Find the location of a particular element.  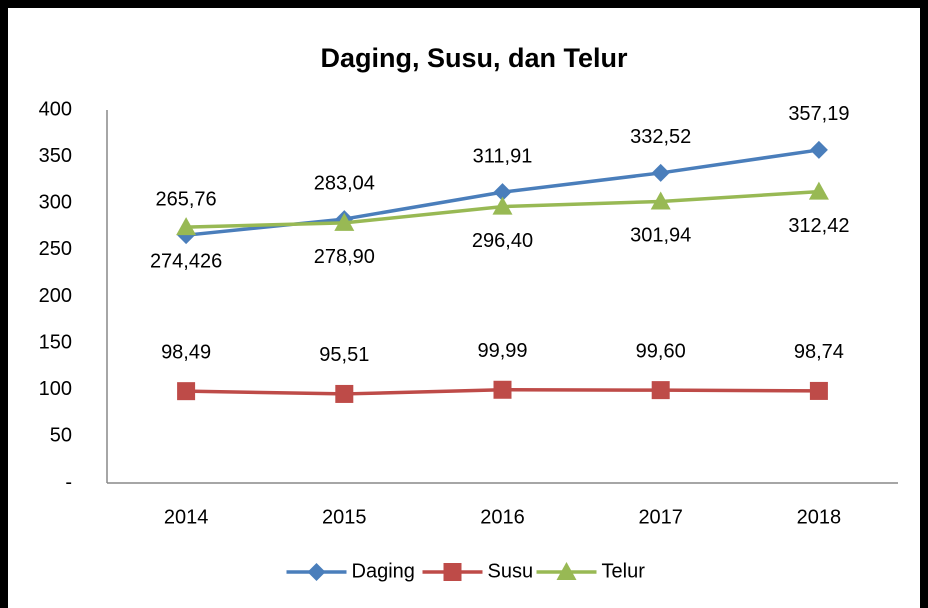

data-label: 311,91 is located at coordinates (503, 156).